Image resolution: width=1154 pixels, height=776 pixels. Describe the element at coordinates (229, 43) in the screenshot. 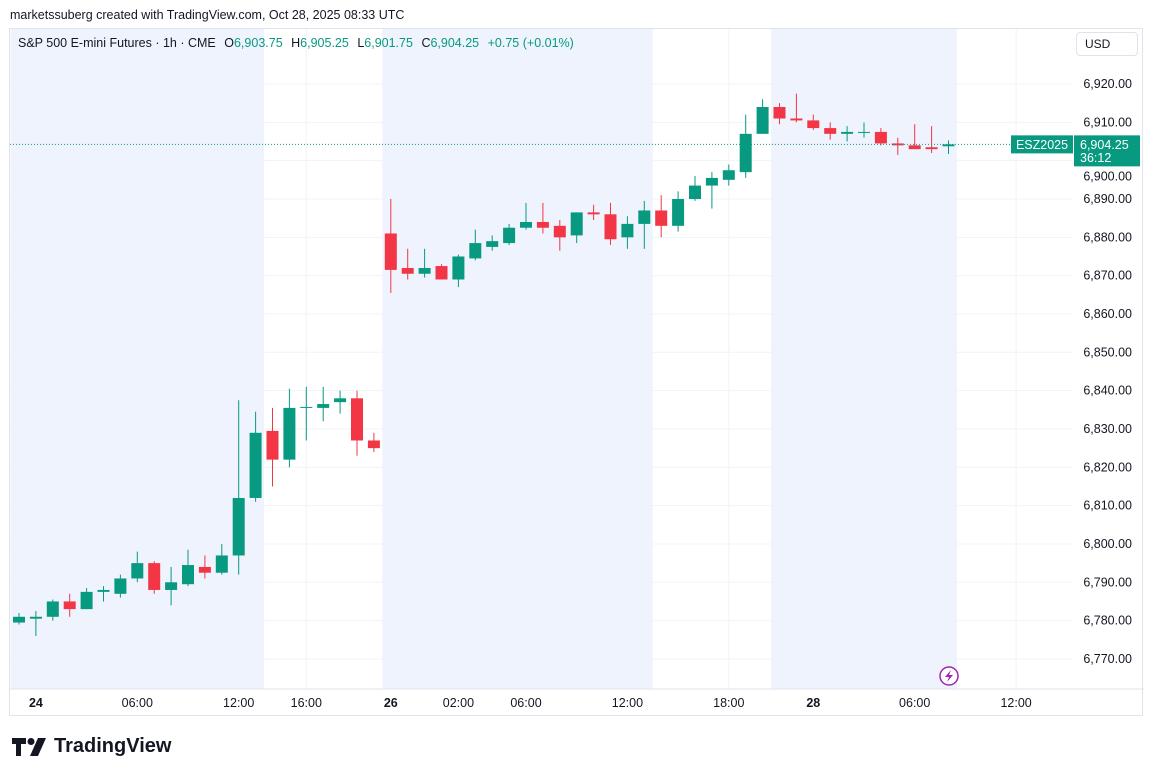

I see `open-label: O` at that location.